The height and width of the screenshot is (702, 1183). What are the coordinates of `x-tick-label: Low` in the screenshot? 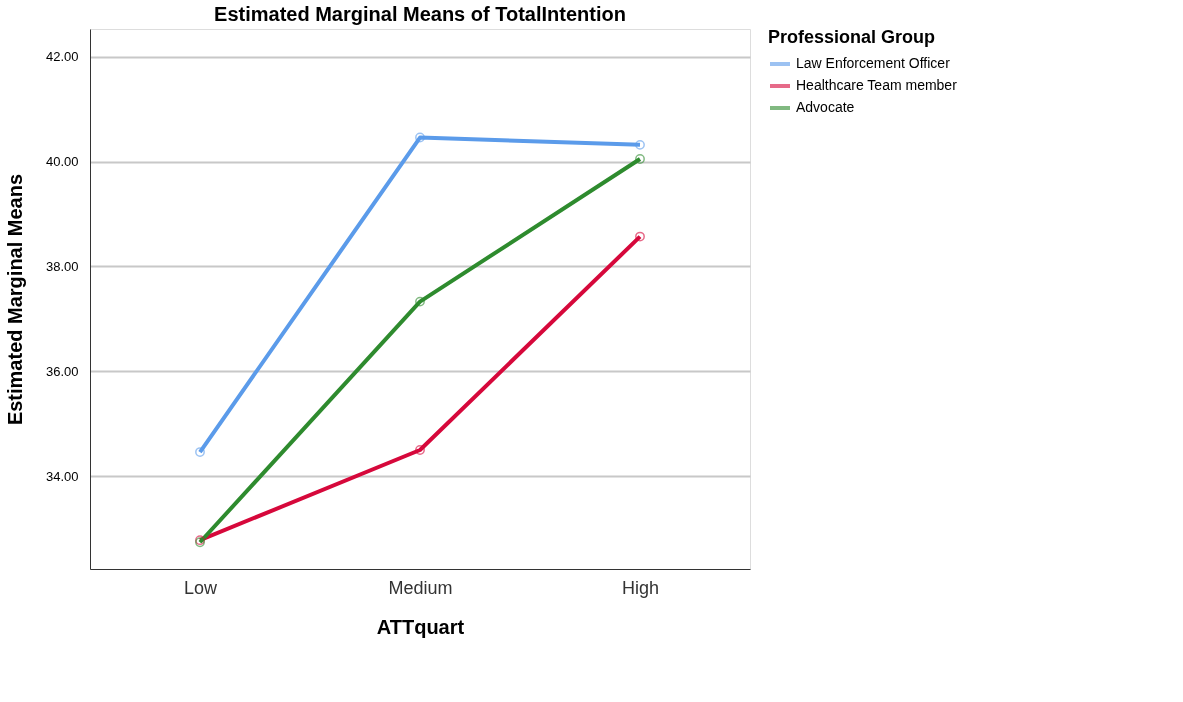 It's located at (201, 587).